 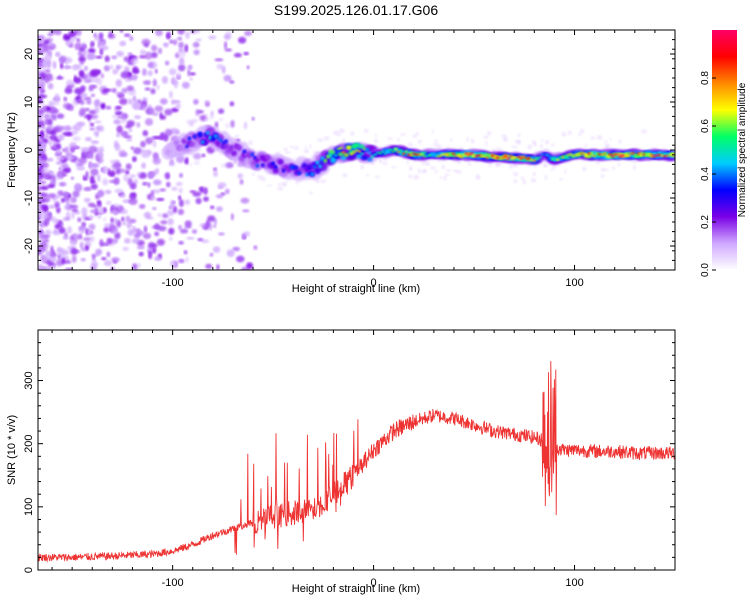 What do you see at coordinates (12, 450) in the screenshot?
I see `snr-y-axis-label: SNR (10 * v/v)` at bounding box center [12, 450].